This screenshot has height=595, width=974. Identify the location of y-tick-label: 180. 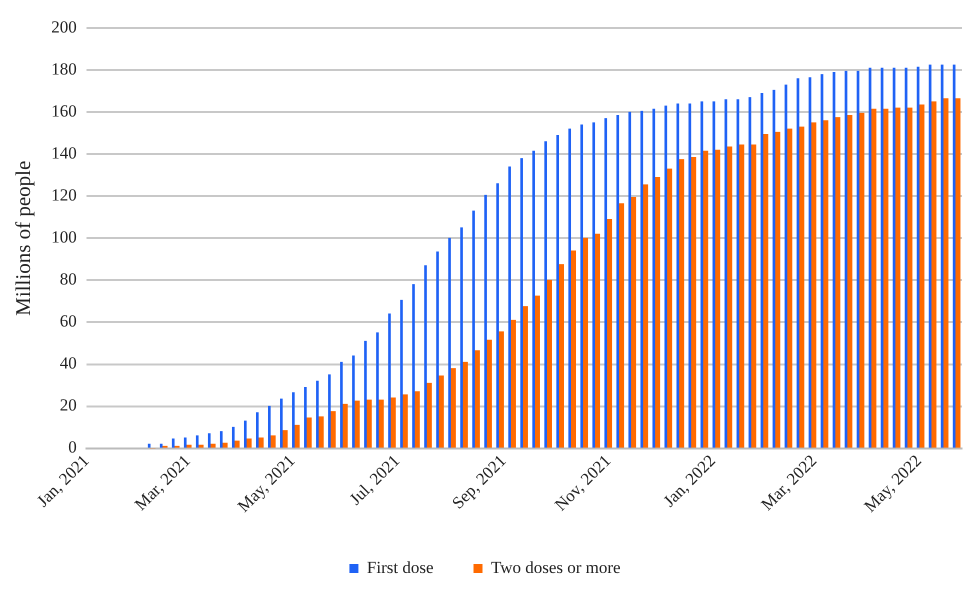
(64, 69).